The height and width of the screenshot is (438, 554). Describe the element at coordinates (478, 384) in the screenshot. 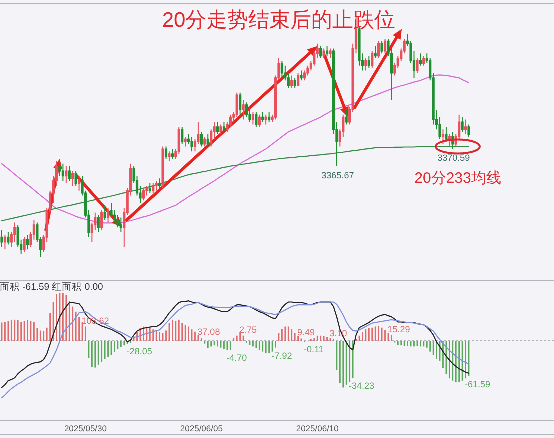

I see `annotation: -61.59` at that location.